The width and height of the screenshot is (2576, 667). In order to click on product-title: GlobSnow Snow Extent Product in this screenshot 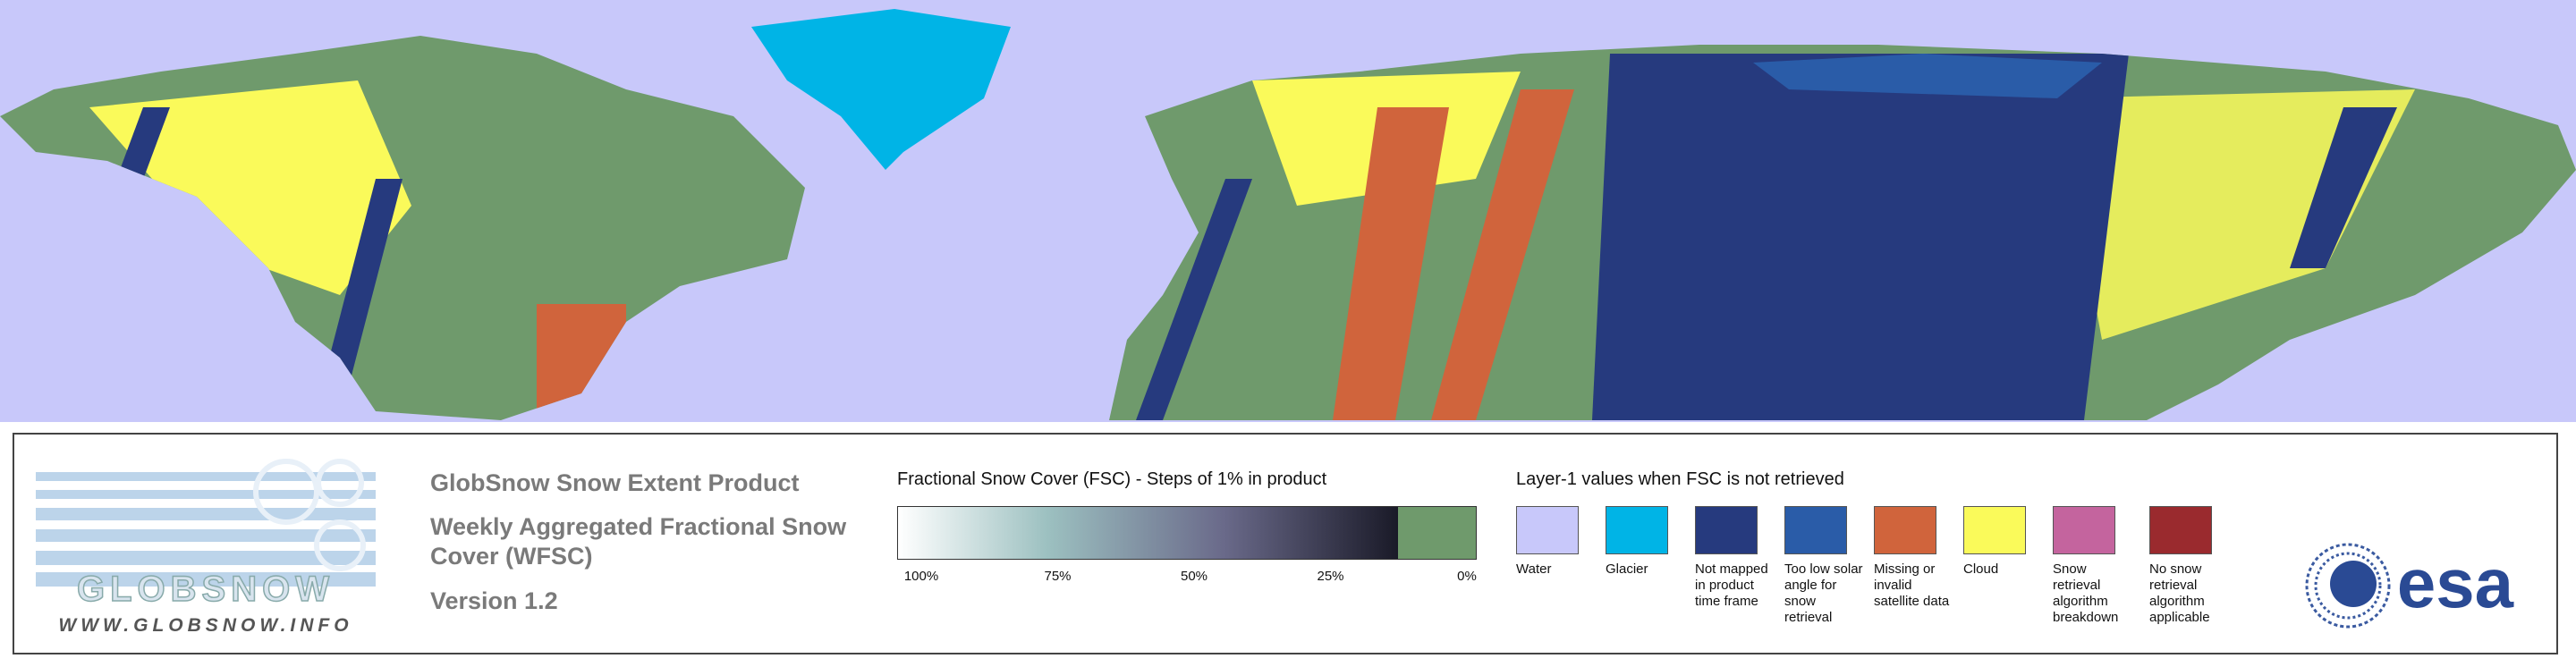, I will do `click(615, 483)`.